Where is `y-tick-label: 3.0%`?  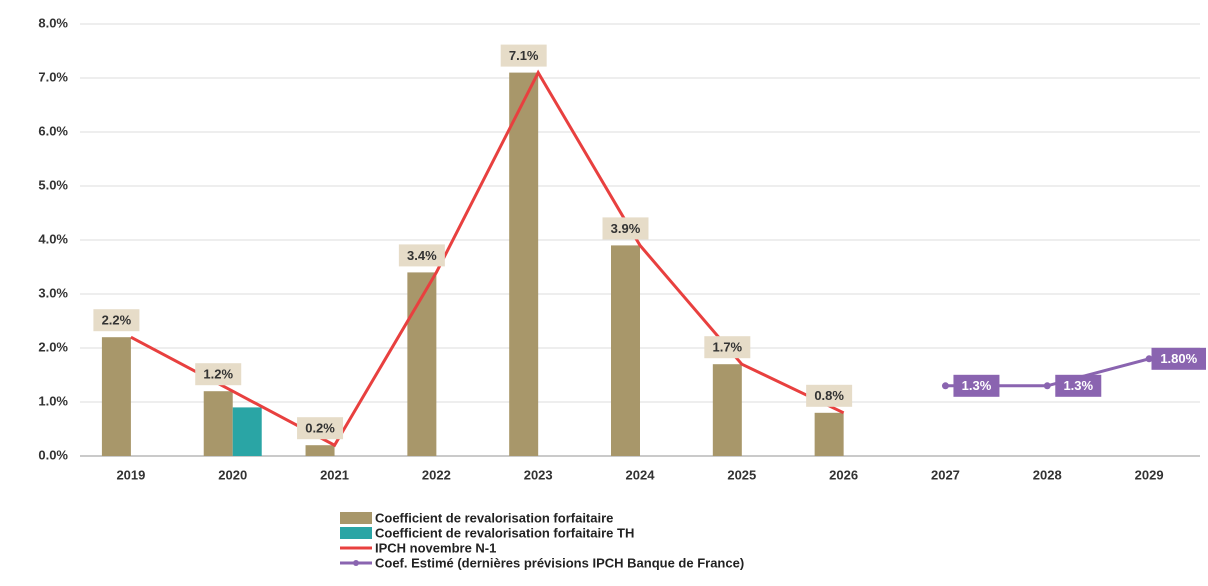
y-tick-label: 3.0% is located at coordinates (53, 292).